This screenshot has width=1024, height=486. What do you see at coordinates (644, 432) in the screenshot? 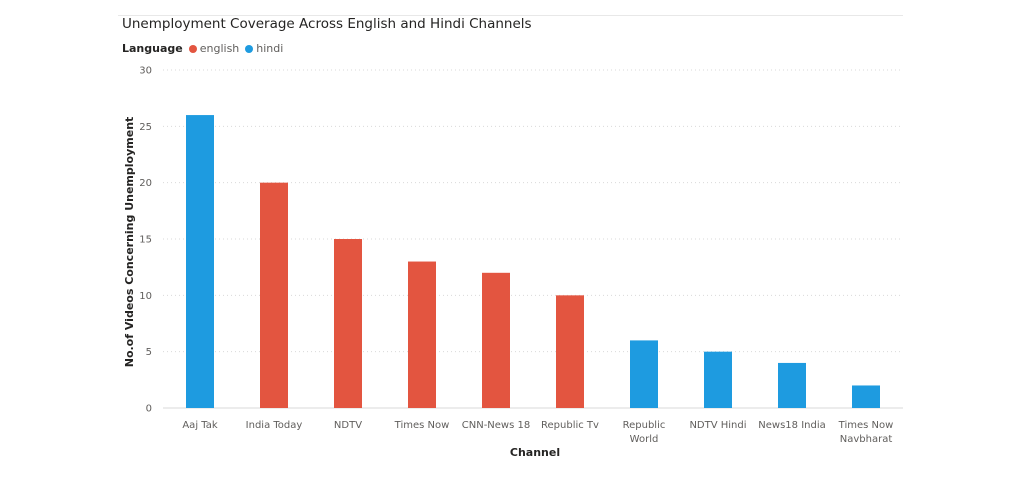
I see `x-tick-label-6: Republic World` at bounding box center [644, 432].